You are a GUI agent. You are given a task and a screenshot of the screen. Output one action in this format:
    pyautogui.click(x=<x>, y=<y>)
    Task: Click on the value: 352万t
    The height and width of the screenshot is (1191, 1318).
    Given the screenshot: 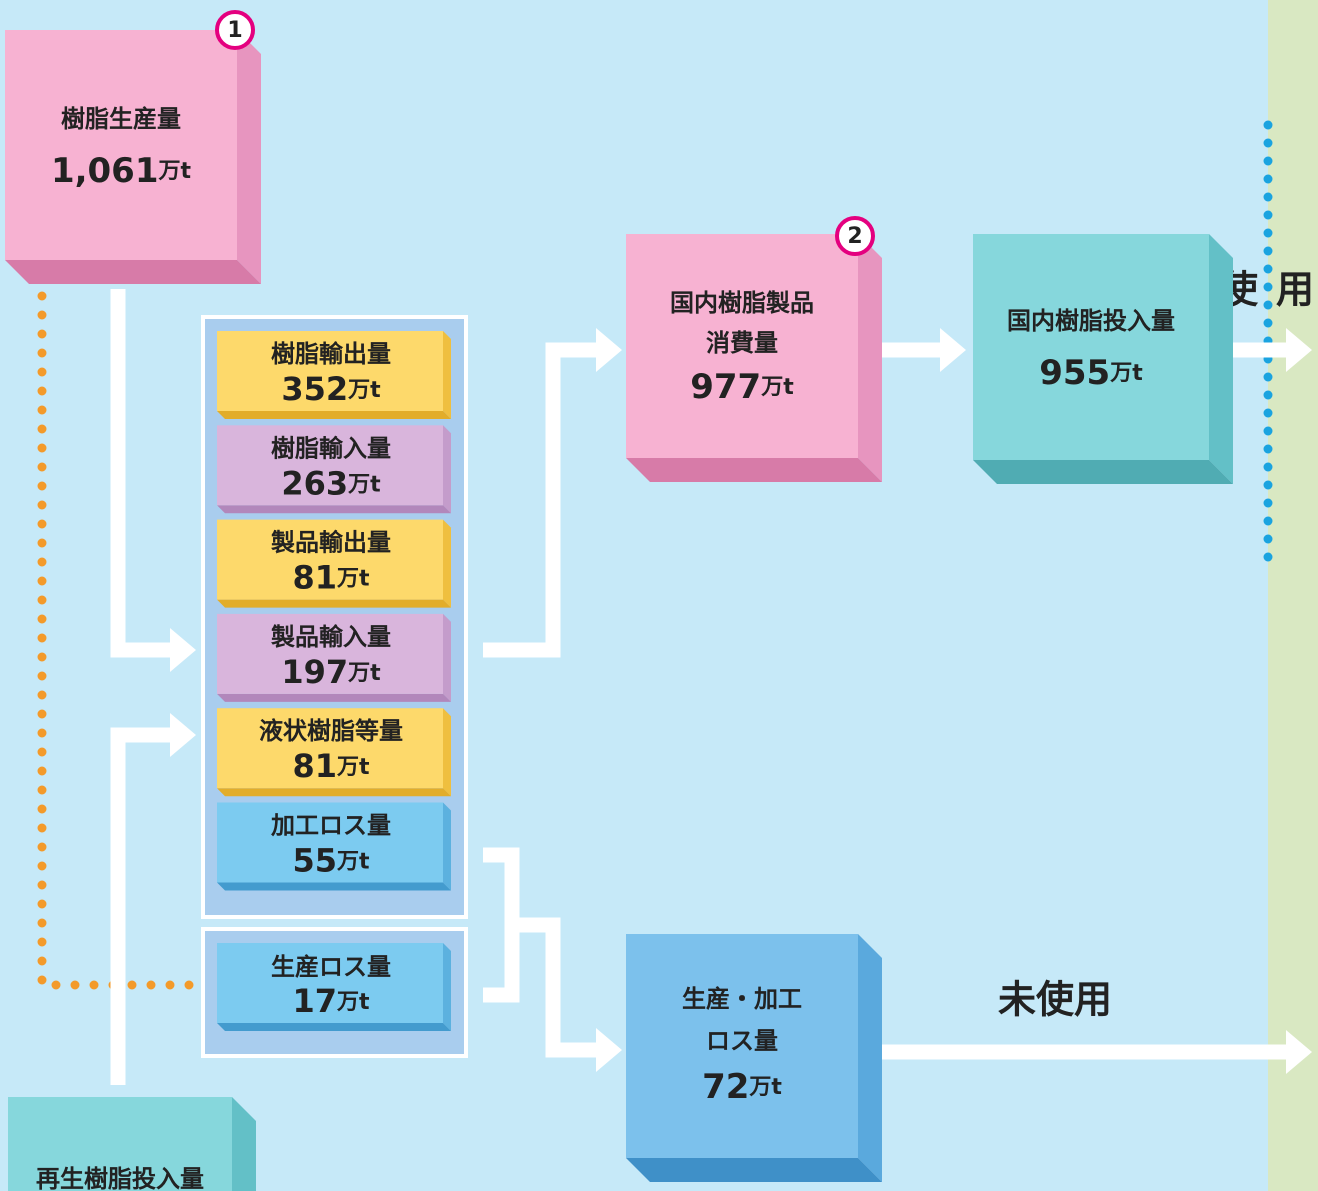 What is the action you would take?
    pyautogui.click(x=331, y=389)
    